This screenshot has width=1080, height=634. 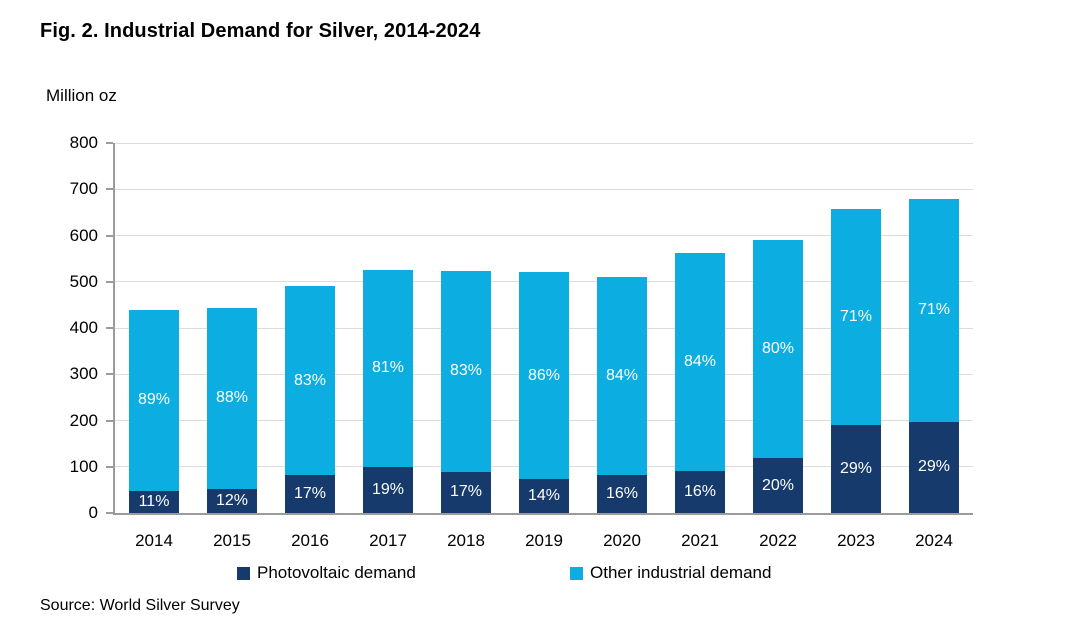 I want to click on bar-column-2017: 81% 19% 2017, so click(x=388, y=346).